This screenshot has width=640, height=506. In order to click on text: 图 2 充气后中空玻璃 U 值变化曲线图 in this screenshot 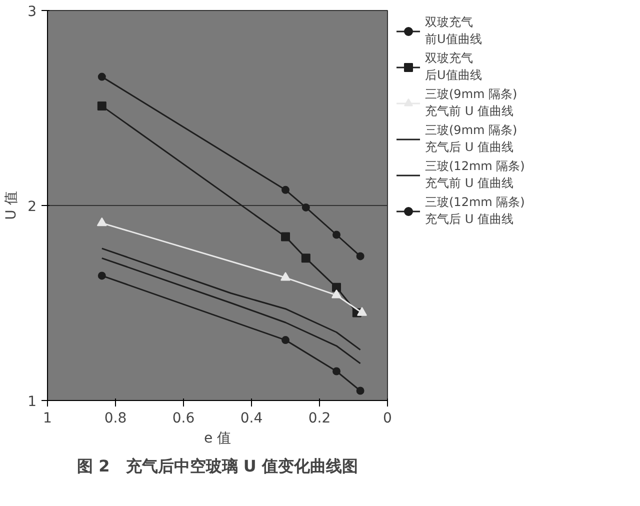, I will do `click(217, 466)`.